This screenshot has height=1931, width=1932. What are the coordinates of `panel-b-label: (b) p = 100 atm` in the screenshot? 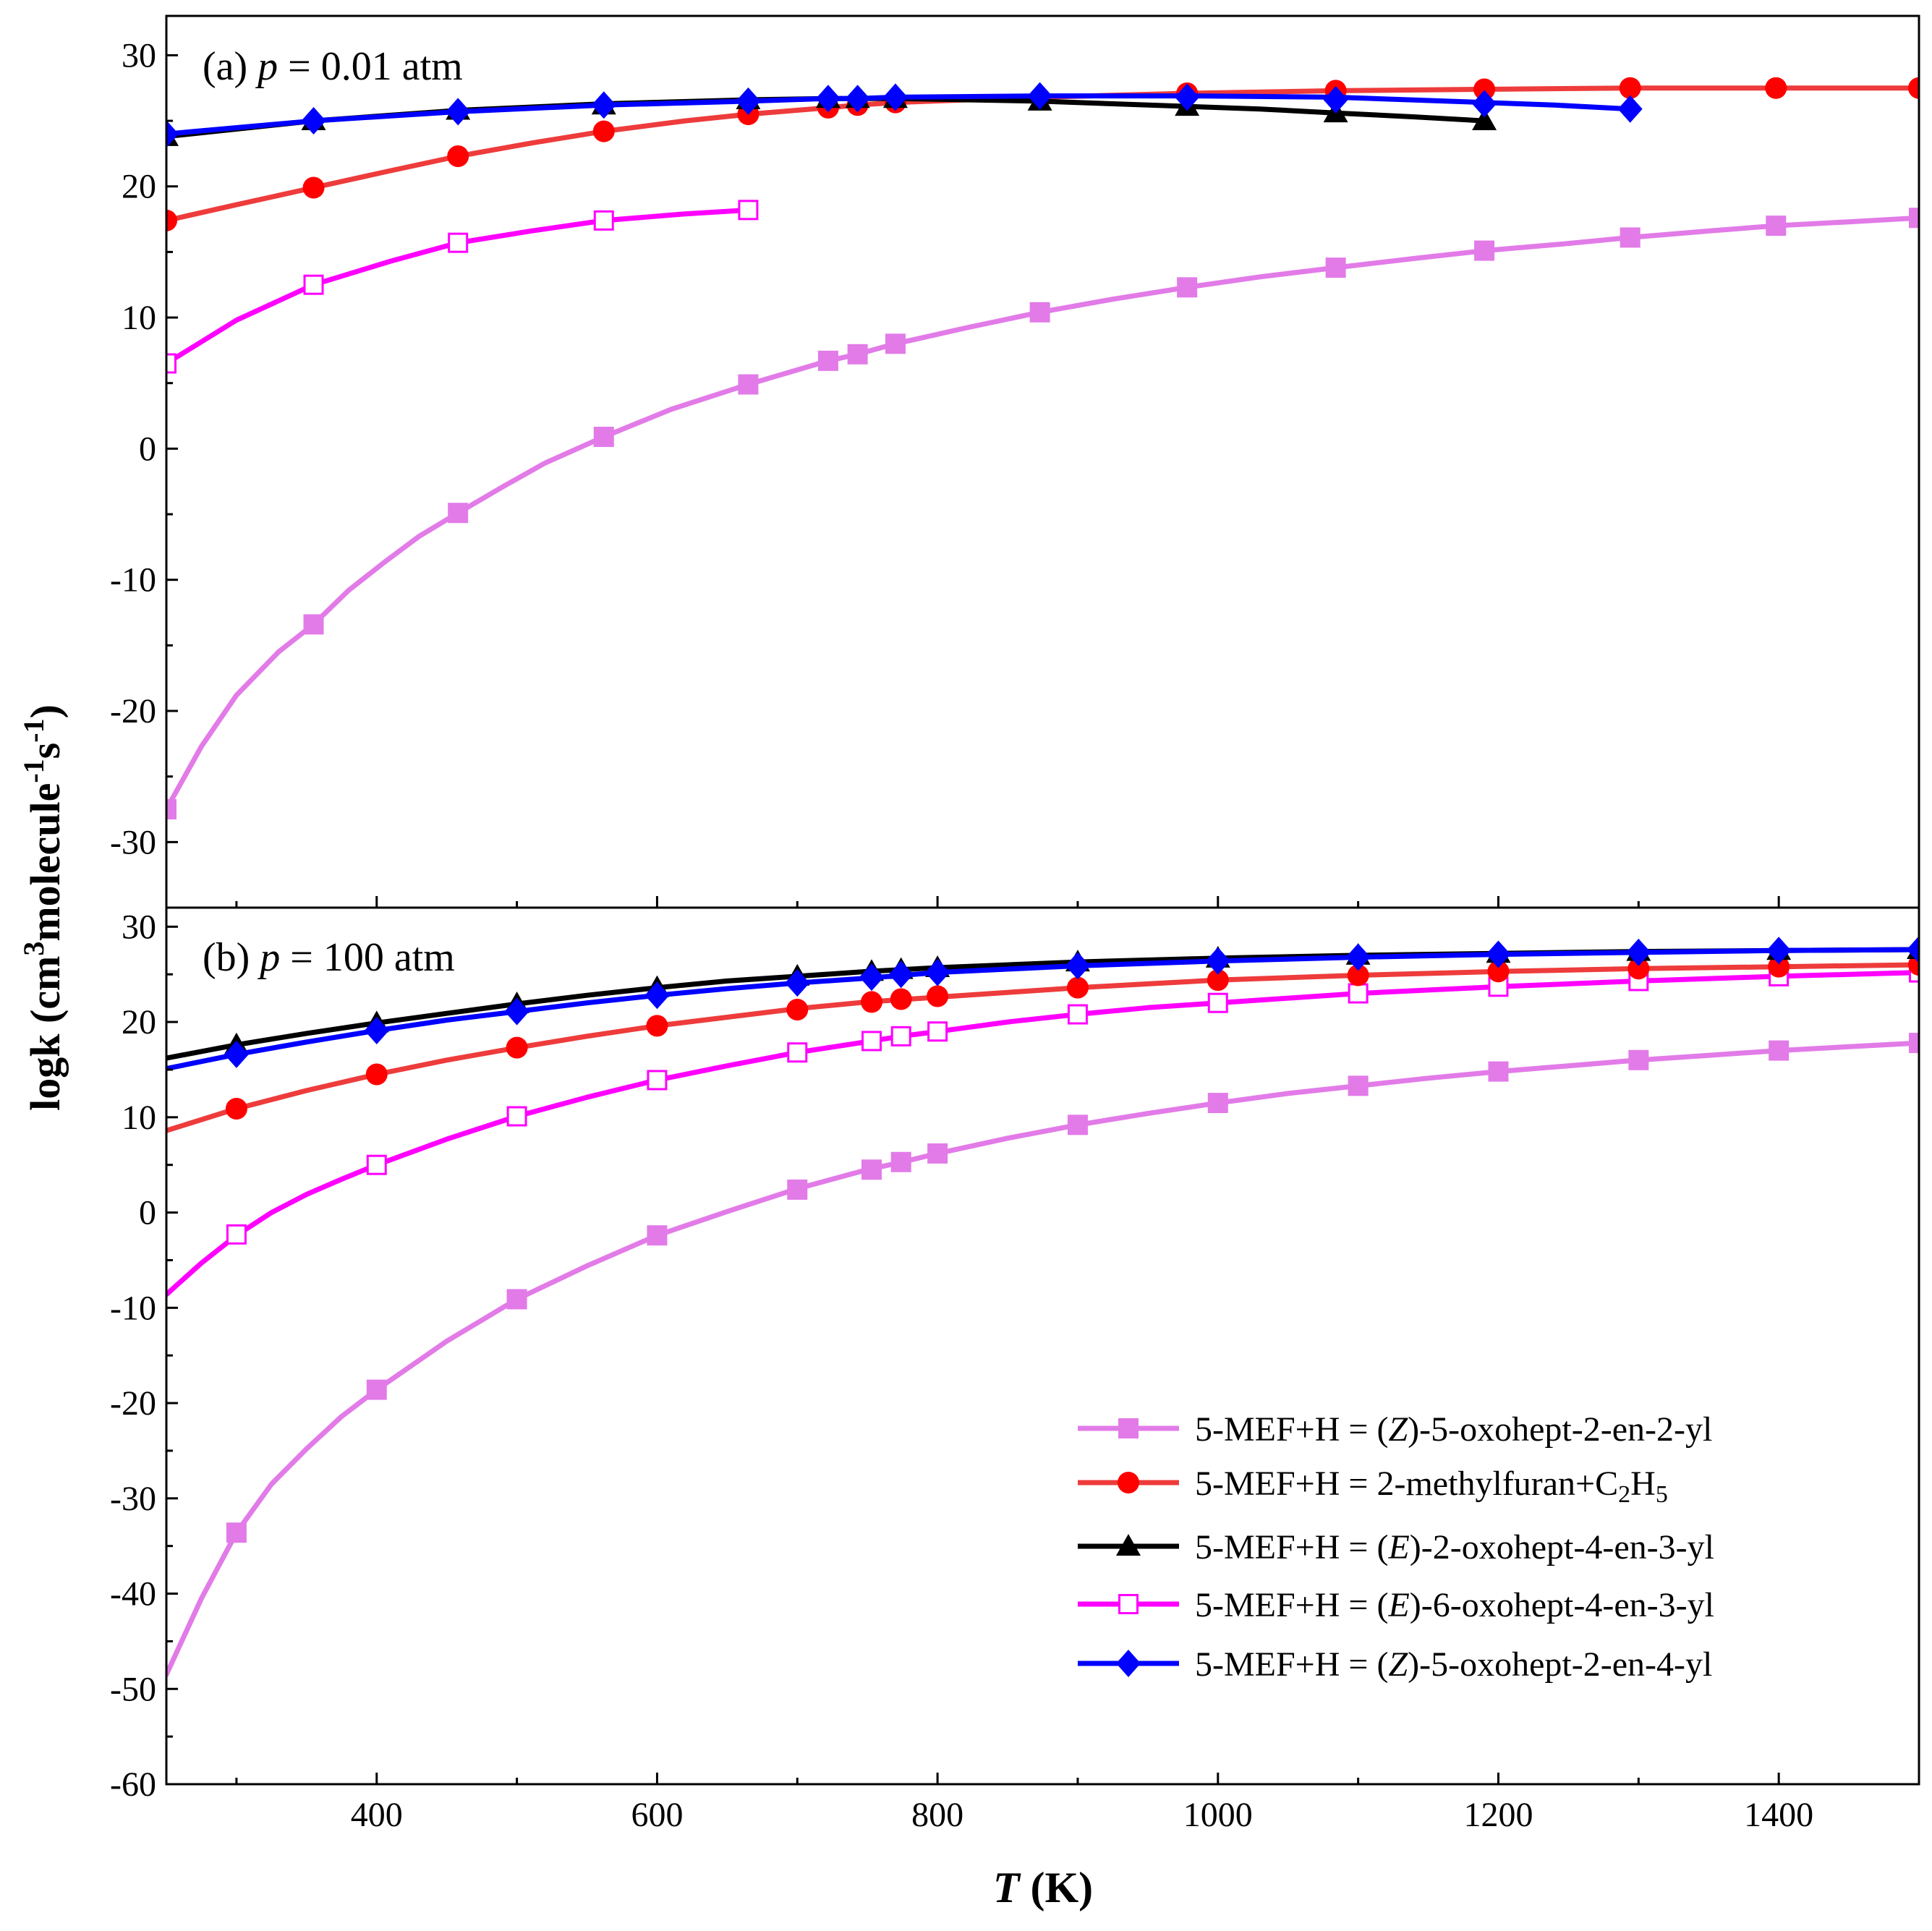 It's located at (329, 958).